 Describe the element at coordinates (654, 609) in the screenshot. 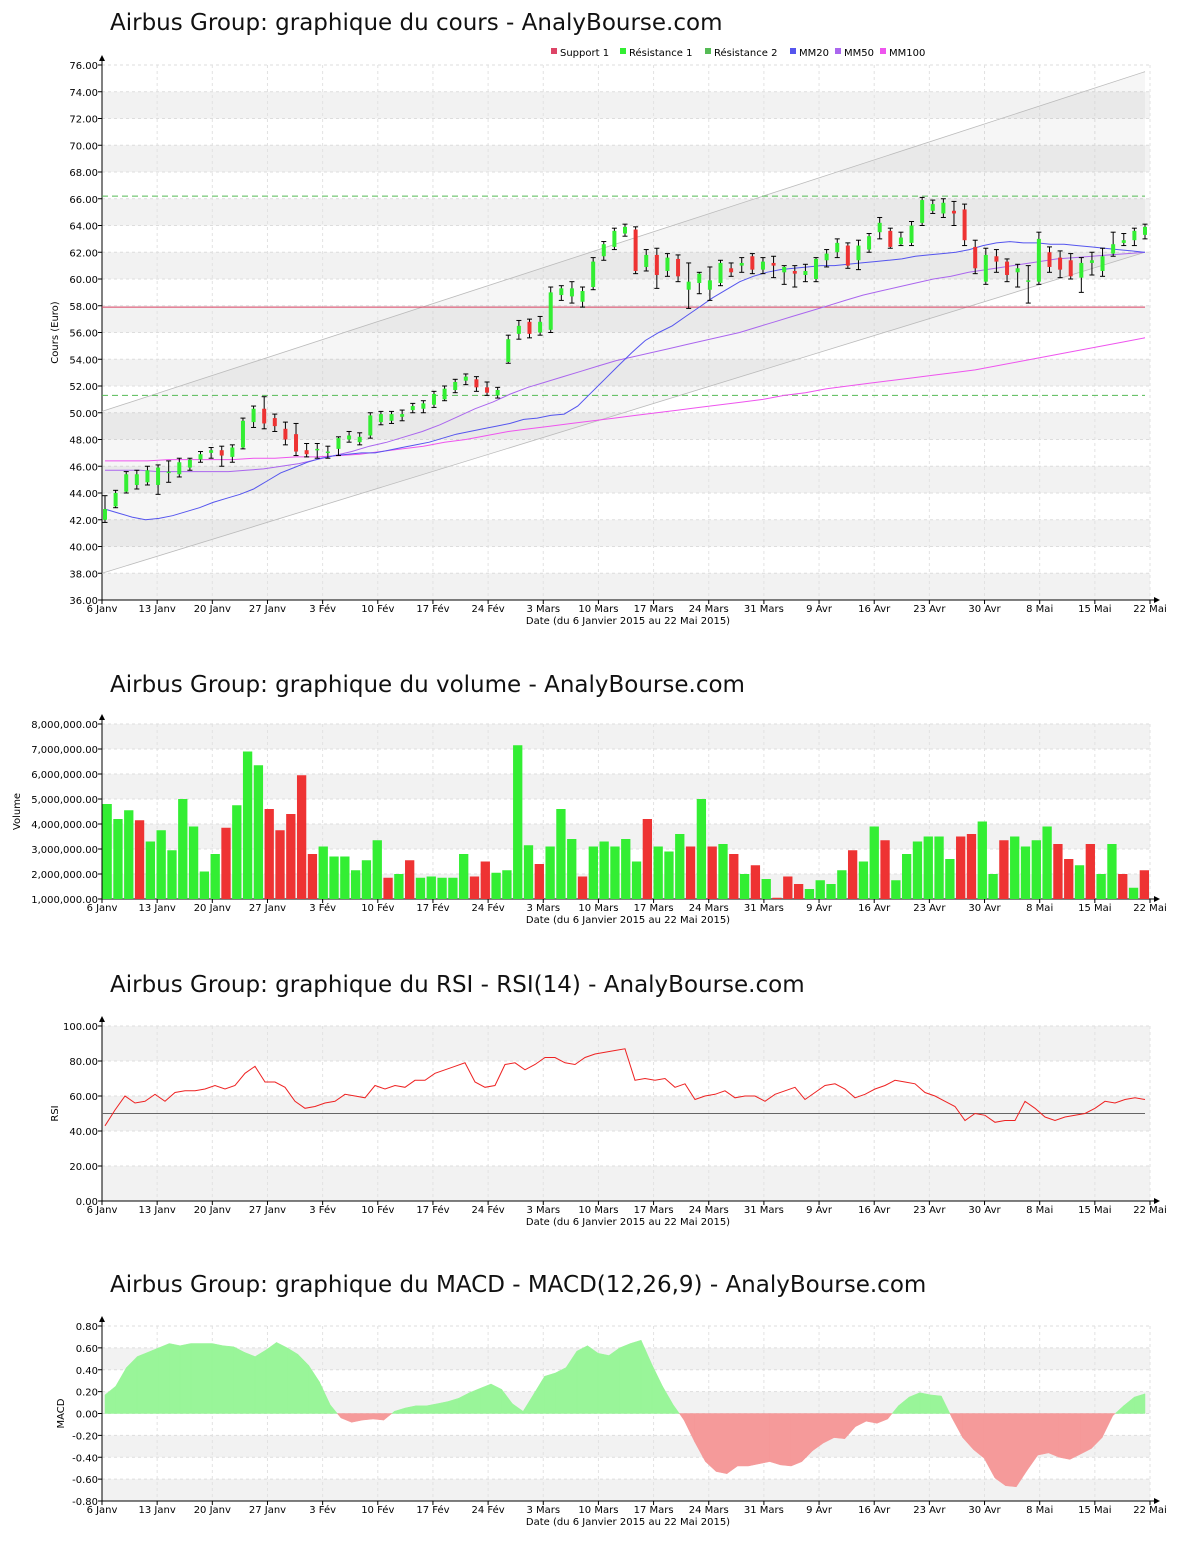

I see `x-tick-label: 17 Mars` at that location.